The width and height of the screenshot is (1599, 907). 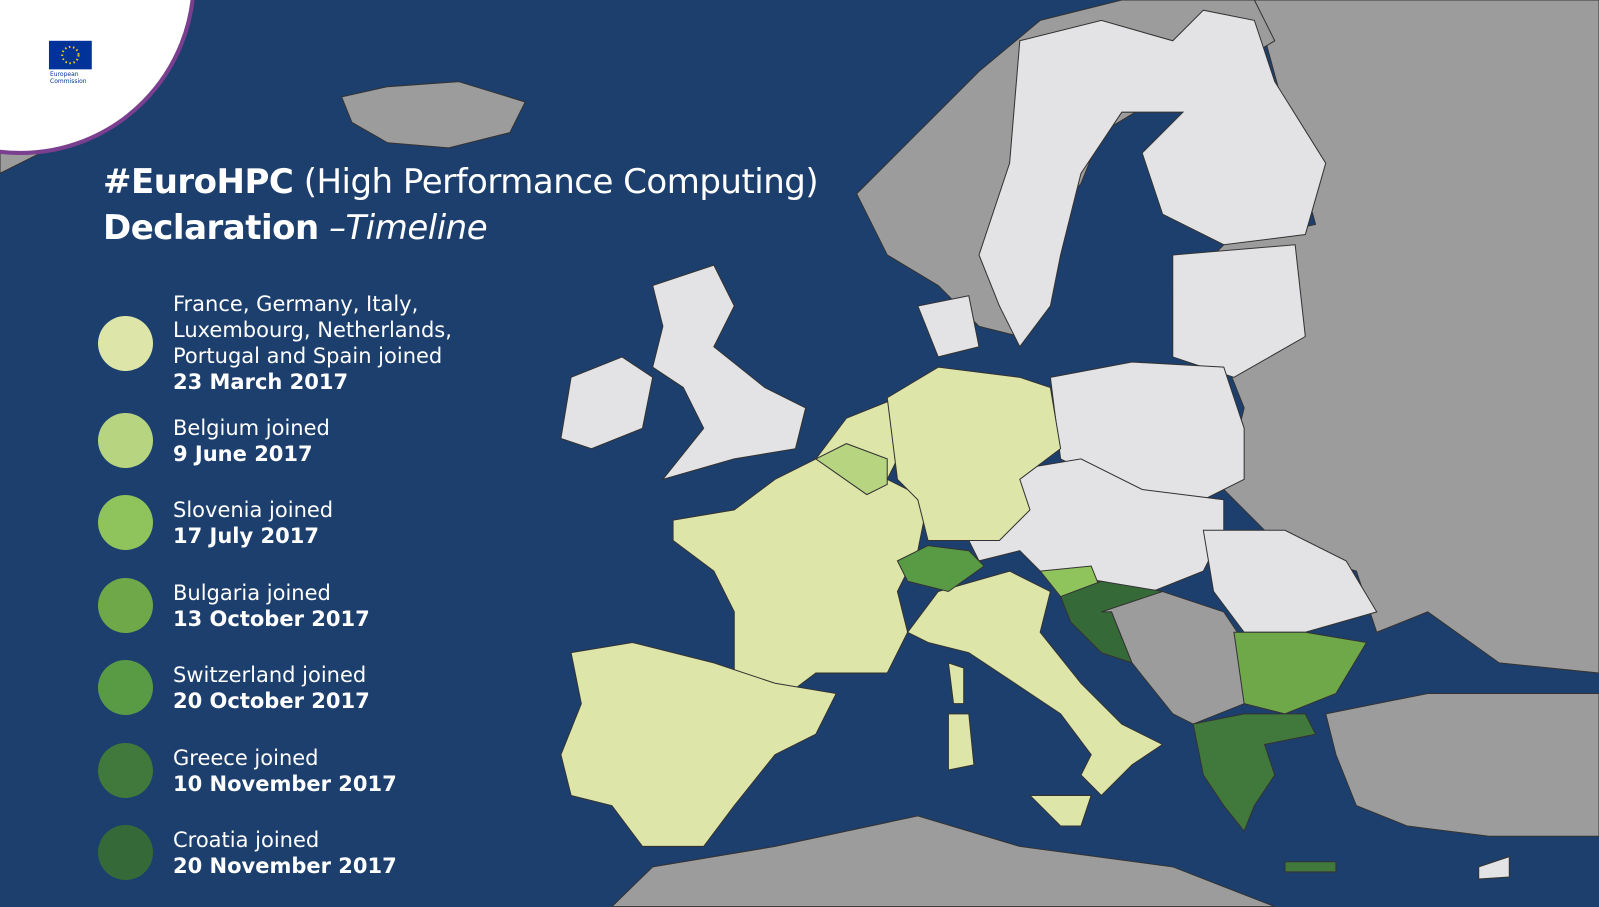 I want to click on legend-line: Portugal and Spain joined, so click(x=308, y=356).